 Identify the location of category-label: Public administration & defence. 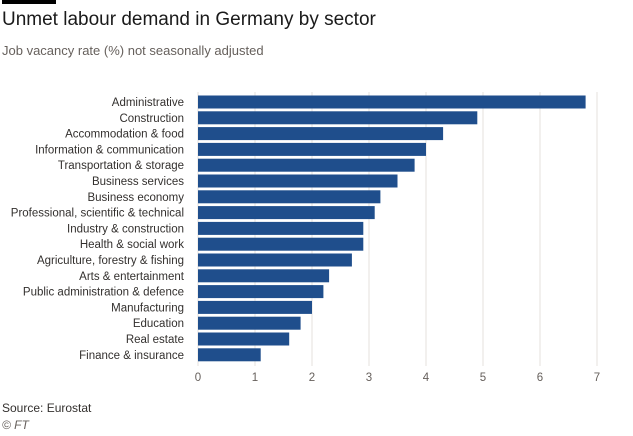
(103, 293).